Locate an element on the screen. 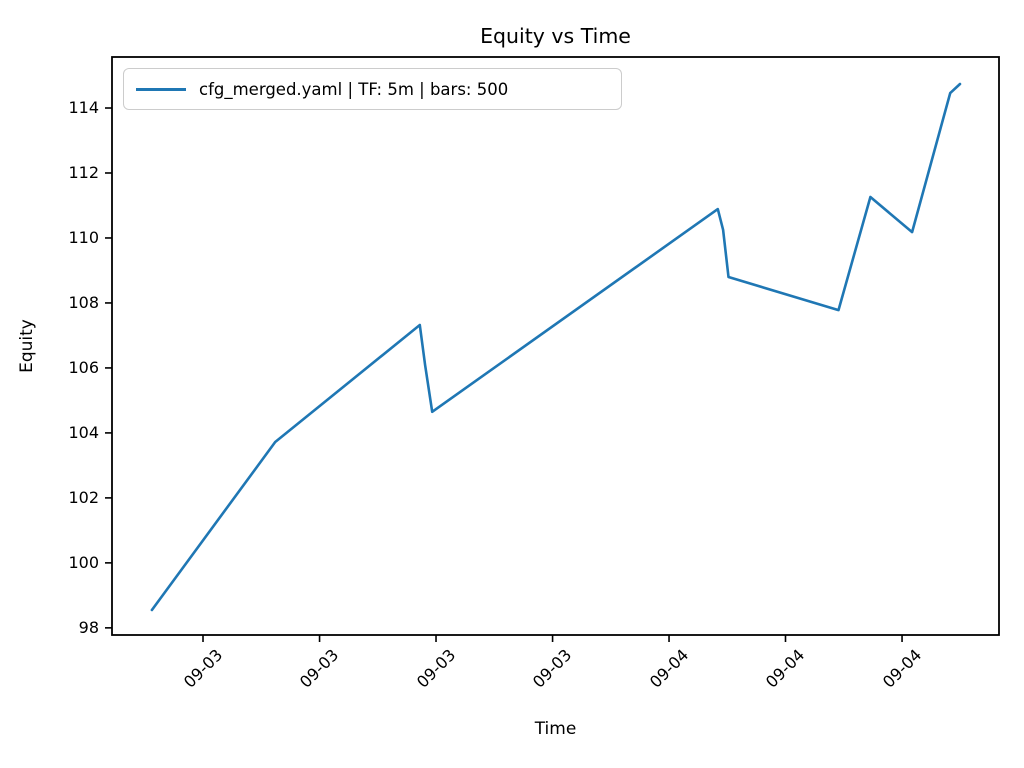  y-tick-label: 108 is located at coordinates (83, 302).